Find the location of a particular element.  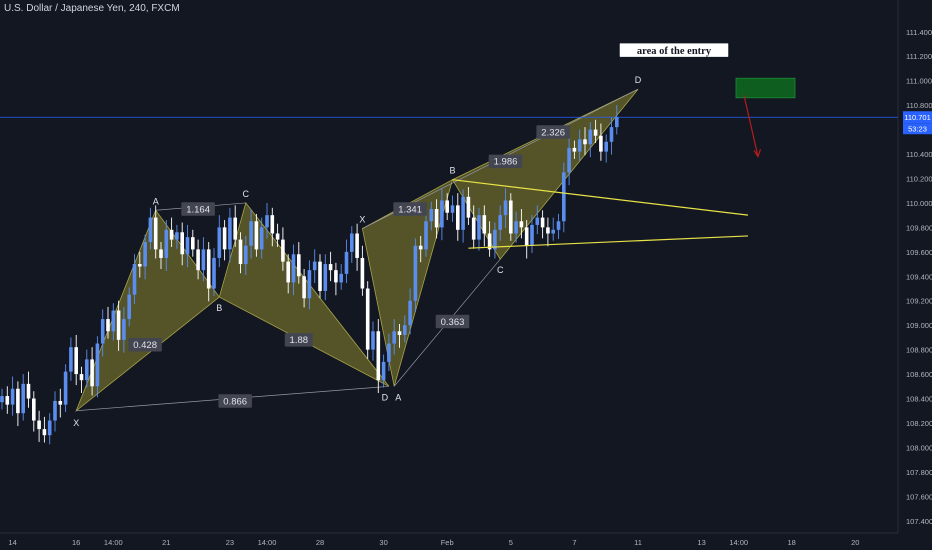

arrow-head is located at coordinates (757, 153).